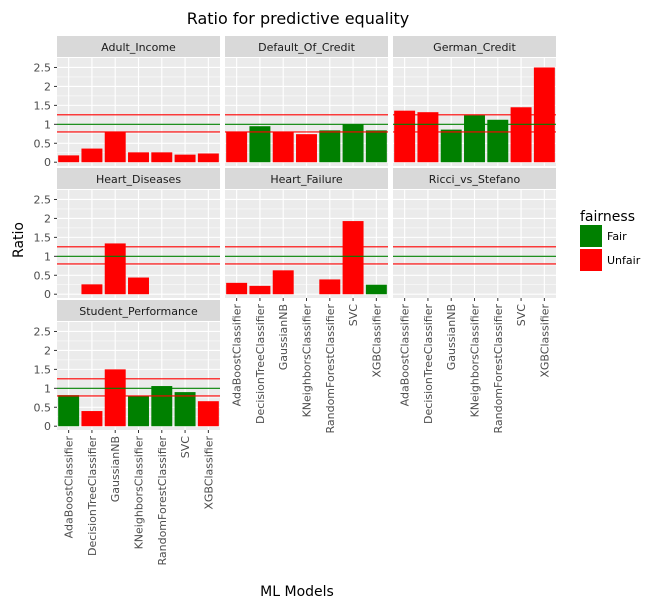 The width and height of the screenshot is (670, 608). What do you see at coordinates (127, 234) in the screenshot?
I see `facet-Heart_Diseases: Heart_Diseases 0 0.5 1 1.5 2 2.5` at bounding box center [127, 234].